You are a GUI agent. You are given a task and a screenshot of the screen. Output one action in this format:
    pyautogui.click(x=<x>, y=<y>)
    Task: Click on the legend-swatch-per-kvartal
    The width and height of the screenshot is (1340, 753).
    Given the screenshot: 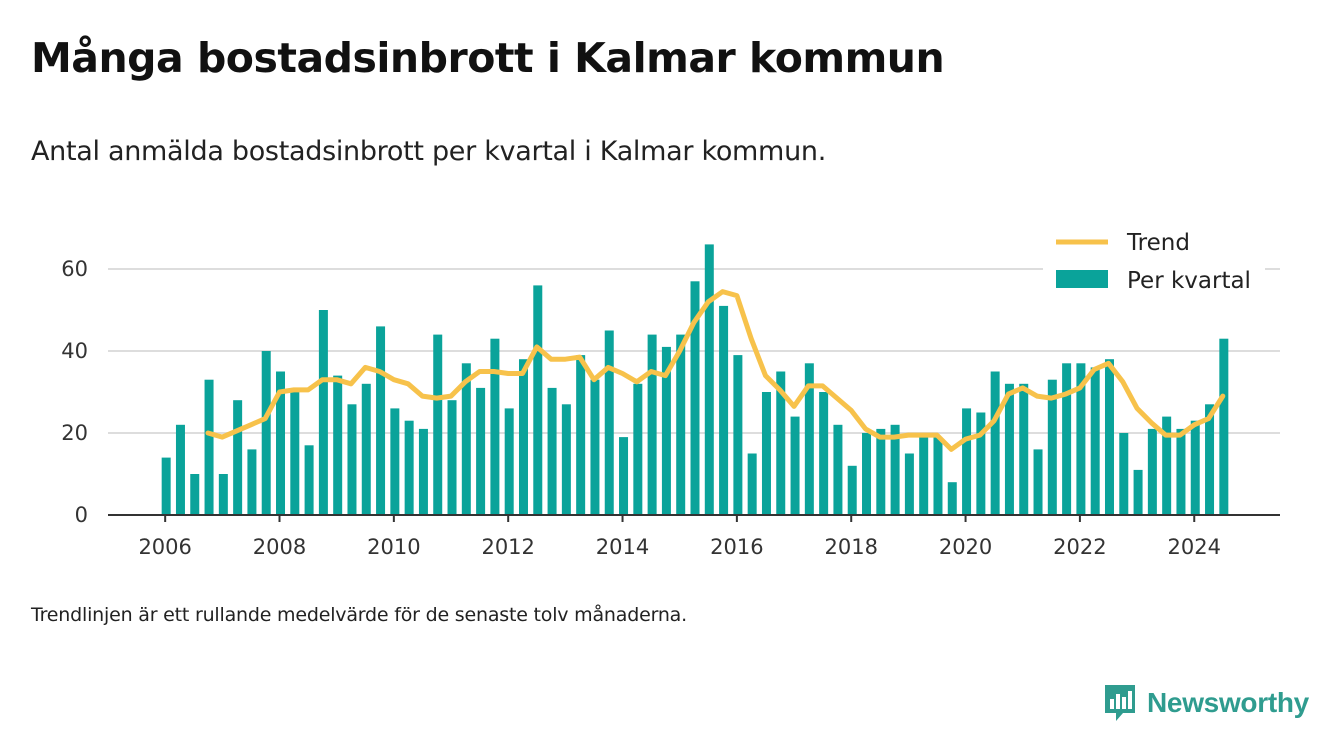 What is the action you would take?
    pyautogui.click(x=1082, y=279)
    